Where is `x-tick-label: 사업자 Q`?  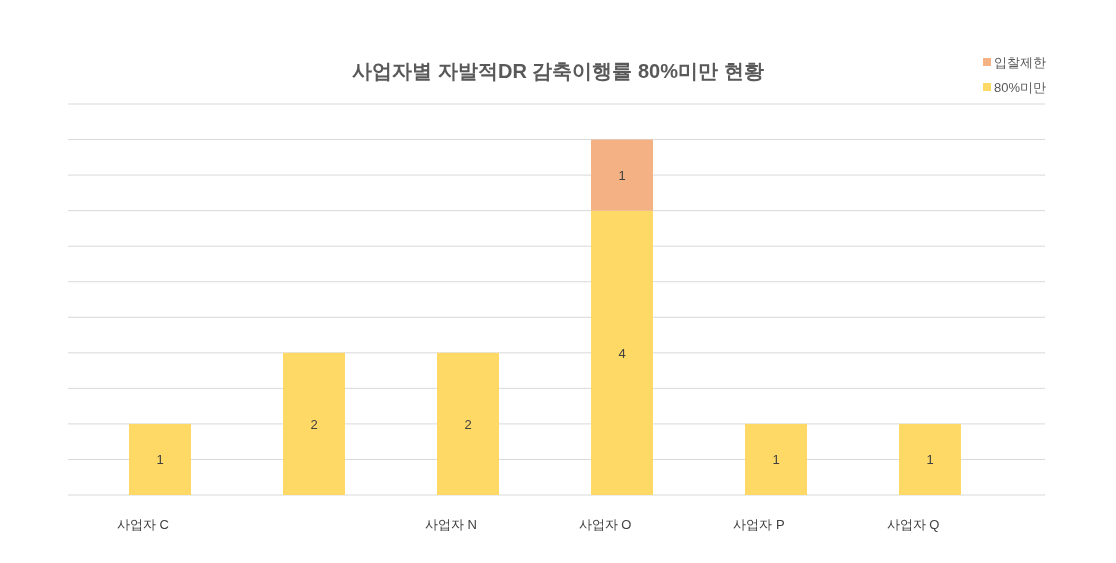
x-tick-label: 사업자 Q is located at coordinates (913, 524).